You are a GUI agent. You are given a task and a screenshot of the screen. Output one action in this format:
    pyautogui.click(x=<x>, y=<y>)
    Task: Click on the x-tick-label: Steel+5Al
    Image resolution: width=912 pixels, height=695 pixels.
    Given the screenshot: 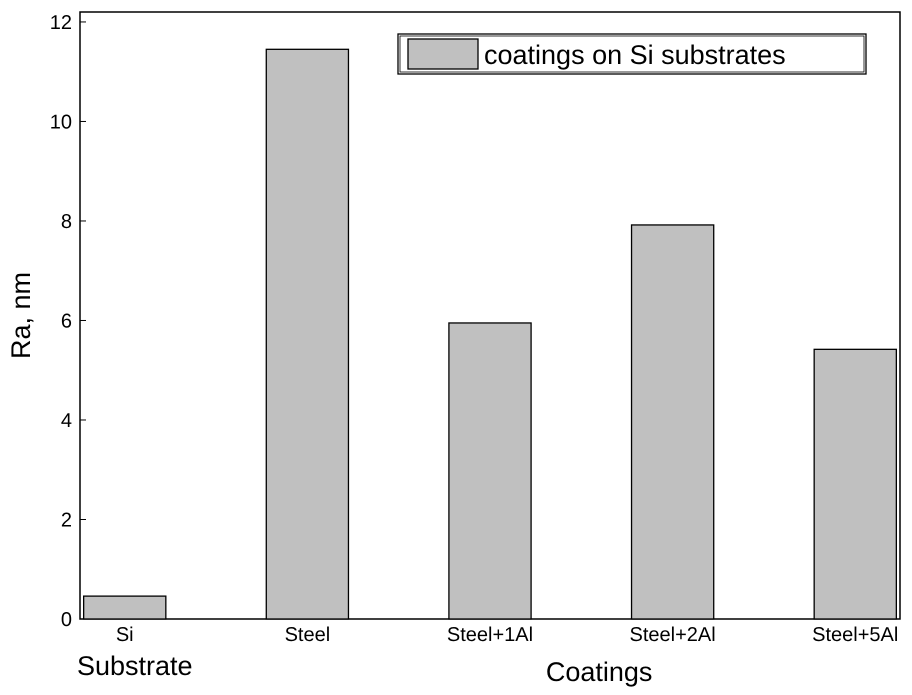 What is the action you would take?
    pyautogui.click(x=855, y=635)
    